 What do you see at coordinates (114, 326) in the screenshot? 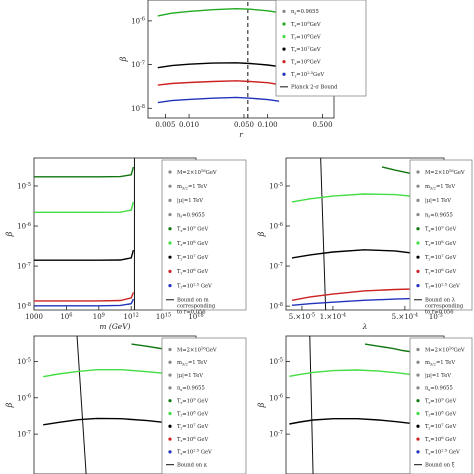
I see `x-axis-label: m (GeV)` at bounding box center [114, 326].